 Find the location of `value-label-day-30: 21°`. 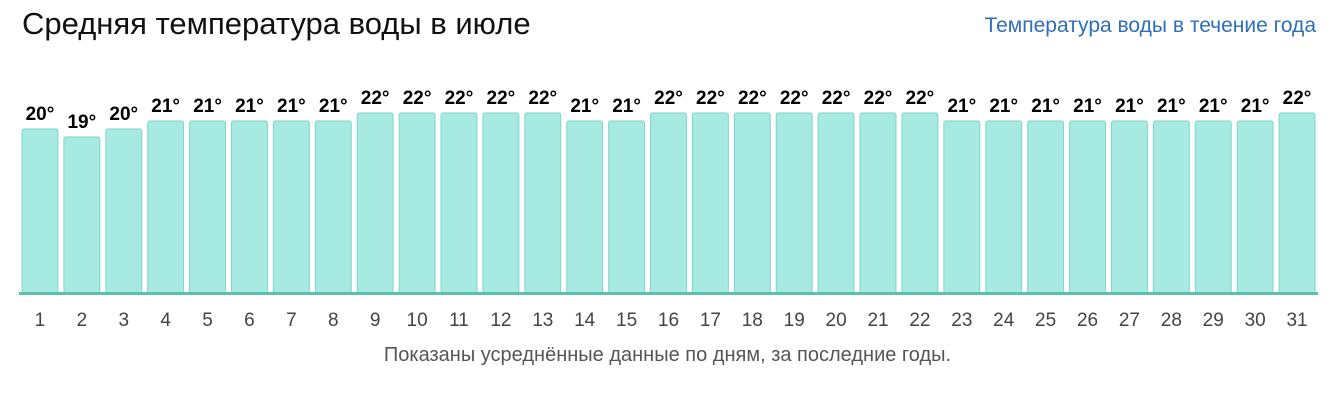

value-label-day-30: 21° is located at coordinates (1255, 106).